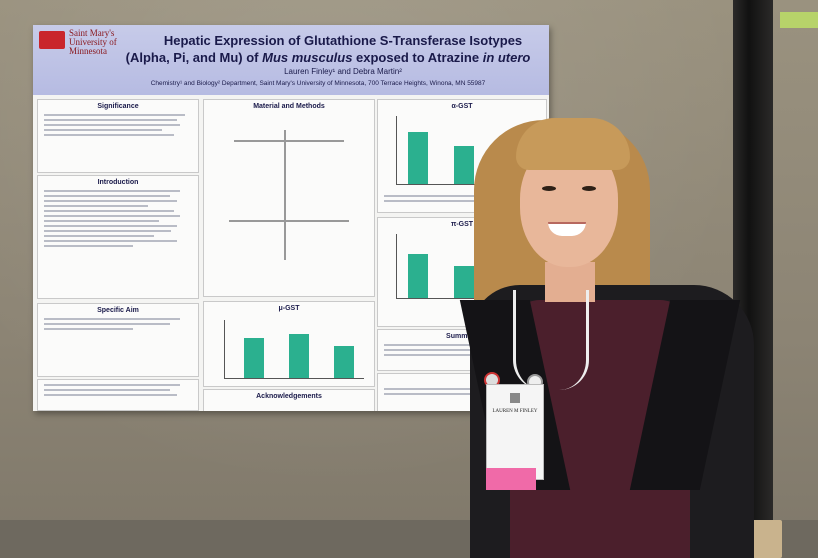 This screenshot has width=818, height=558. What do you see at coordinates (93, 42) in the screenshot?
I see `university-logo-text: Saint Mary's University of Minnesota` at bounding box center [93, 42].